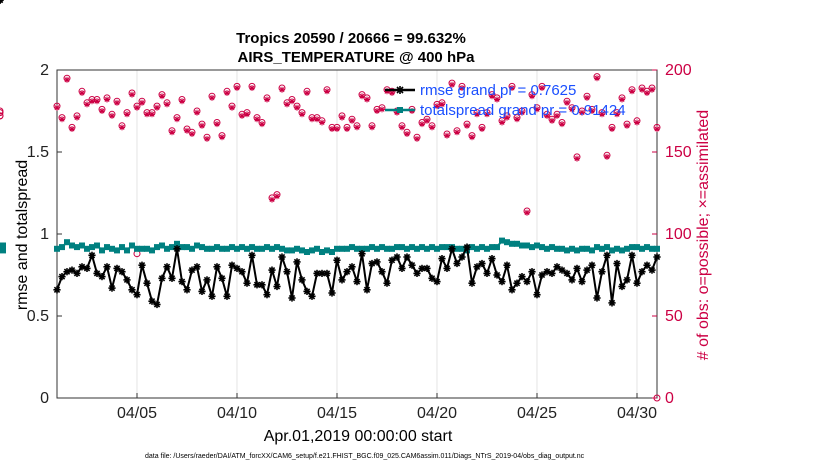  Describe the element at coordinates (137, 413) in the screenshot. I see `x-tick-label: 04/05` at that location.